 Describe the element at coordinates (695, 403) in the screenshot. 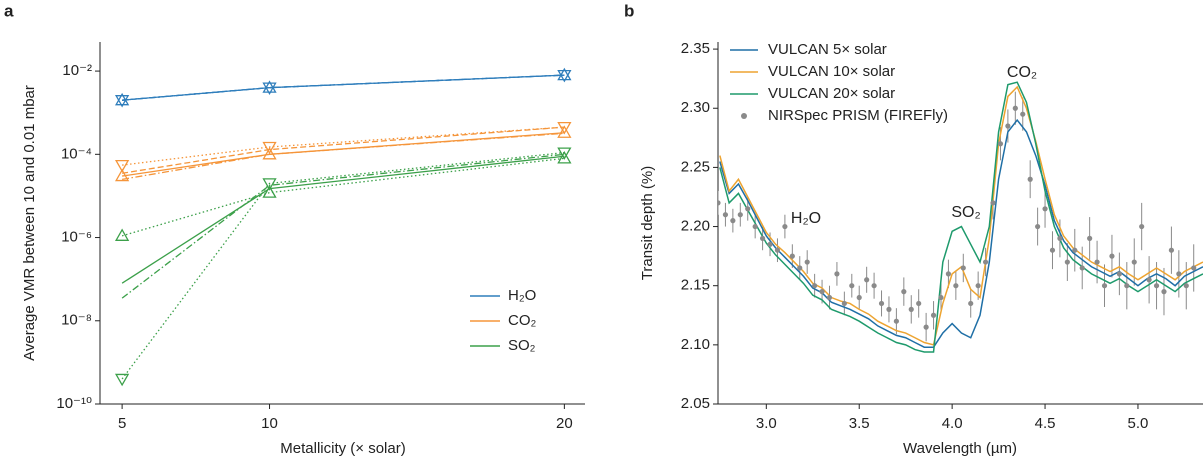

I see `y-tick-label: 2.05` at that location.